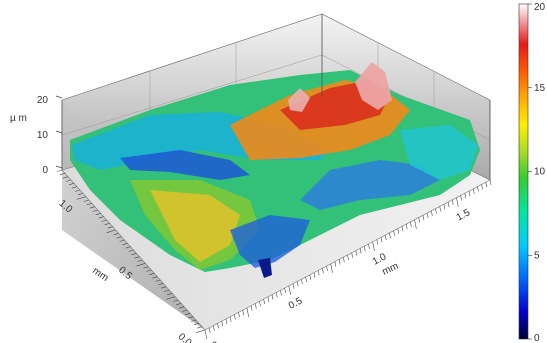  Describe the element at coordinates (296, 303) in the screenshot. I see `x-tick-label: 0.5` at that location.